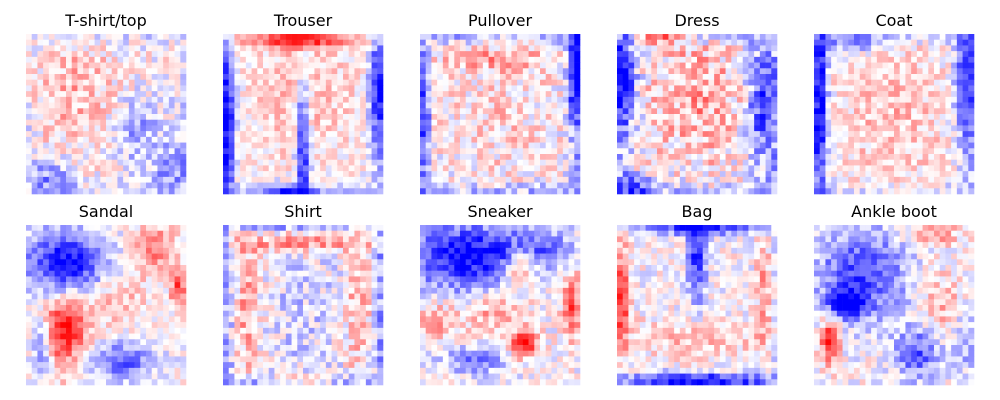  Describe the element at coordinates (303, 211) in the screenshot. I see `panel-title: Shirt` at that location.